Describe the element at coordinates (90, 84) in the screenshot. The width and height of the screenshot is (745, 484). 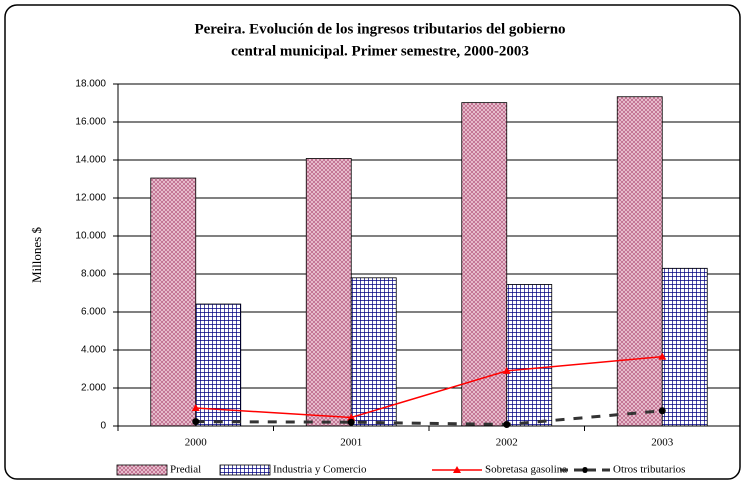
I see `y-tick-label: 18.000` at that location.